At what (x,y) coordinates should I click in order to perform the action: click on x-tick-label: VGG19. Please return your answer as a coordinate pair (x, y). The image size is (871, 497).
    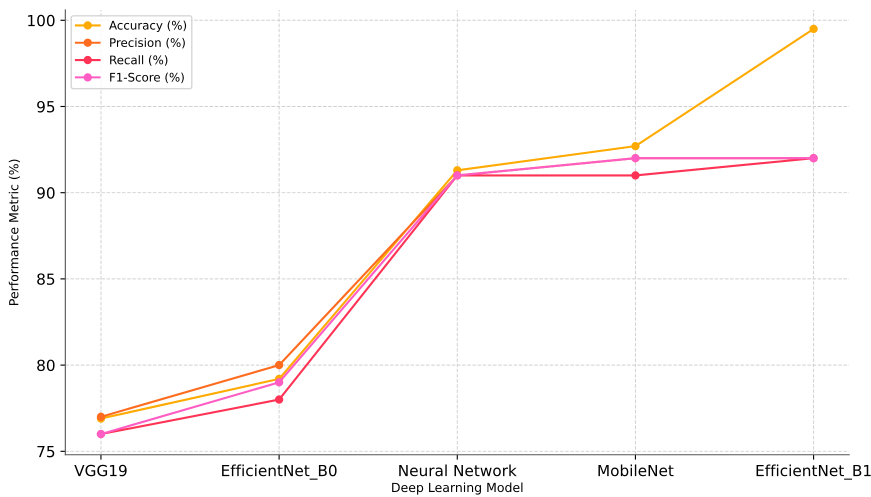
    Looking at the image, I should click on (100, 470).